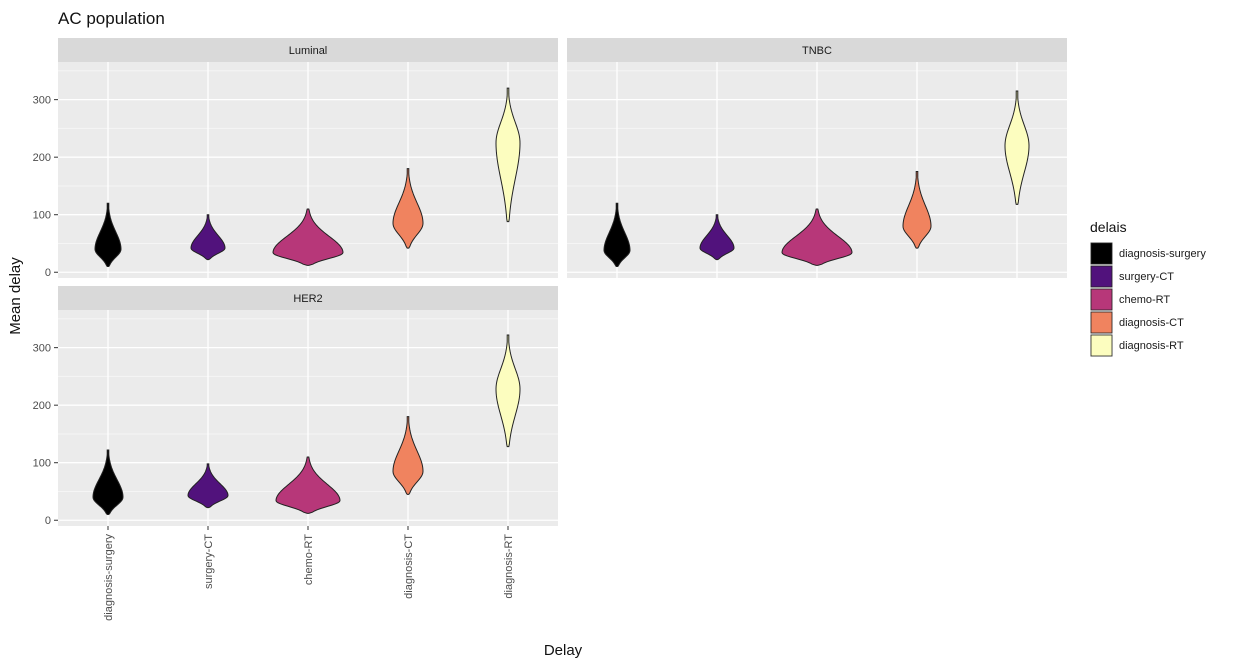 The image size is (1234, 662). I want to click on violin-luminal-diagnosis-surgery, so click(108, 234).